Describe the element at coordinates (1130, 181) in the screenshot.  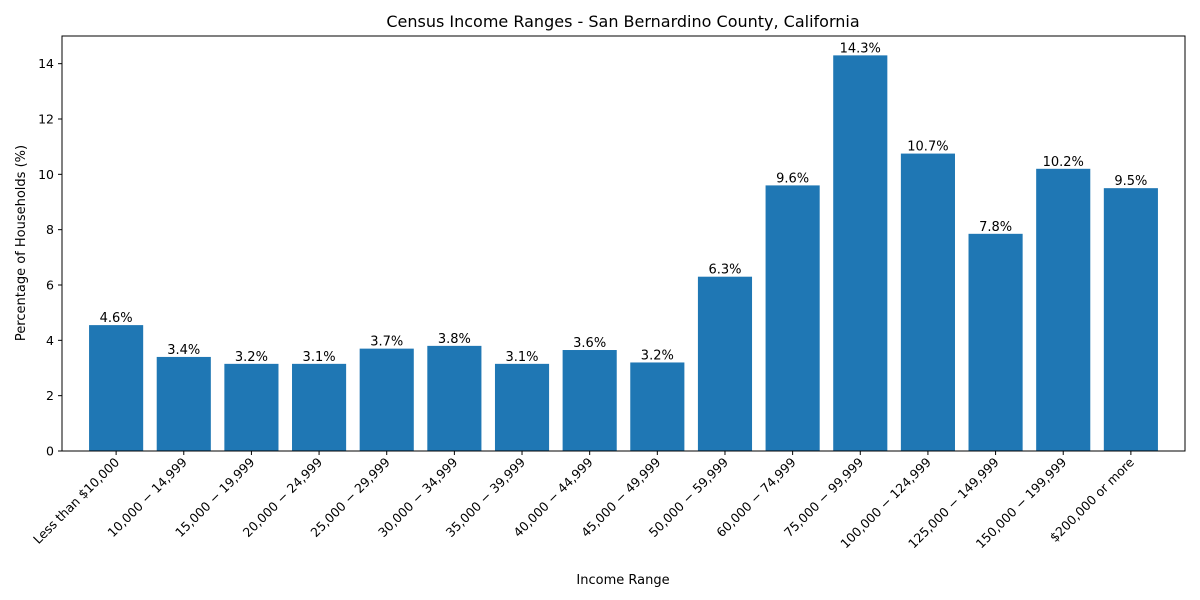
I see `data-label: 9.5%` at that location.